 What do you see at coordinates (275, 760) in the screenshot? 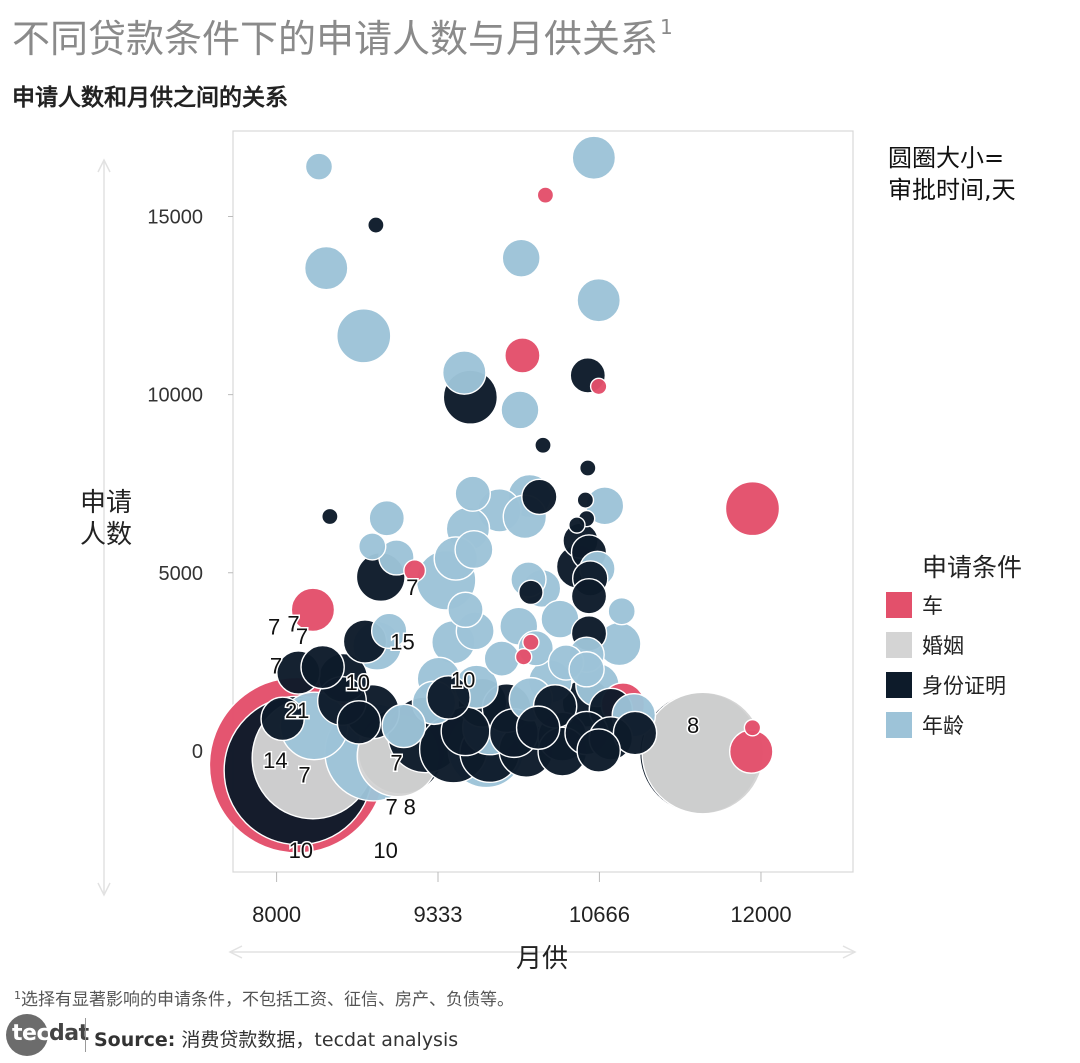
I see `bubble-value-label: 14` at bounding box center [275, 760].